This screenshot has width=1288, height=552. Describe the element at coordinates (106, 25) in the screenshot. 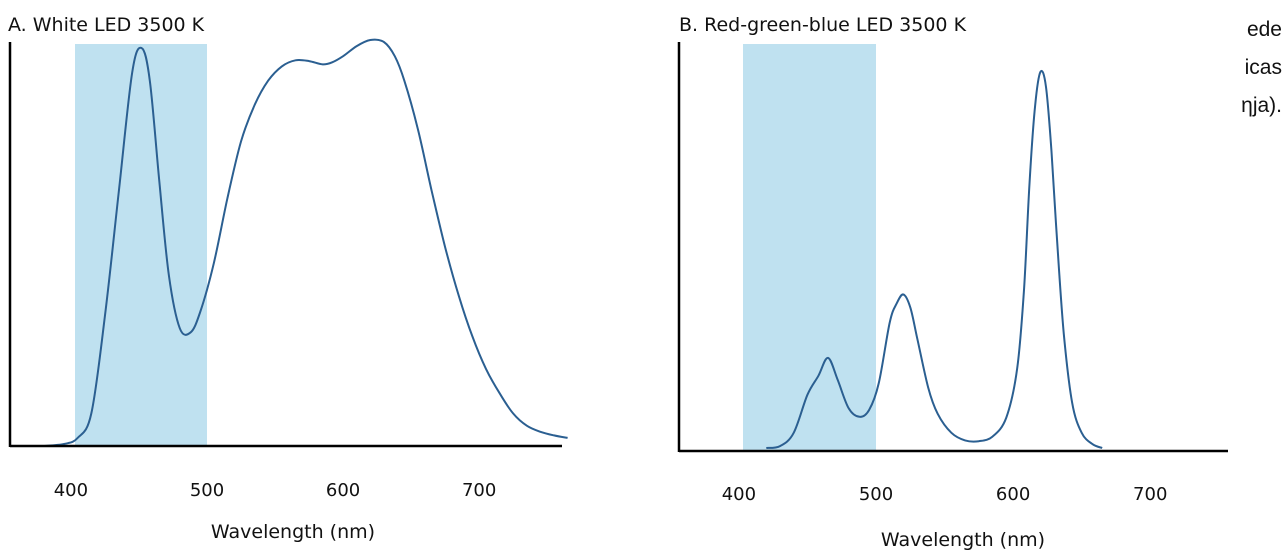

I see `panel-a-title: A. White LED 3500 K` at that location.